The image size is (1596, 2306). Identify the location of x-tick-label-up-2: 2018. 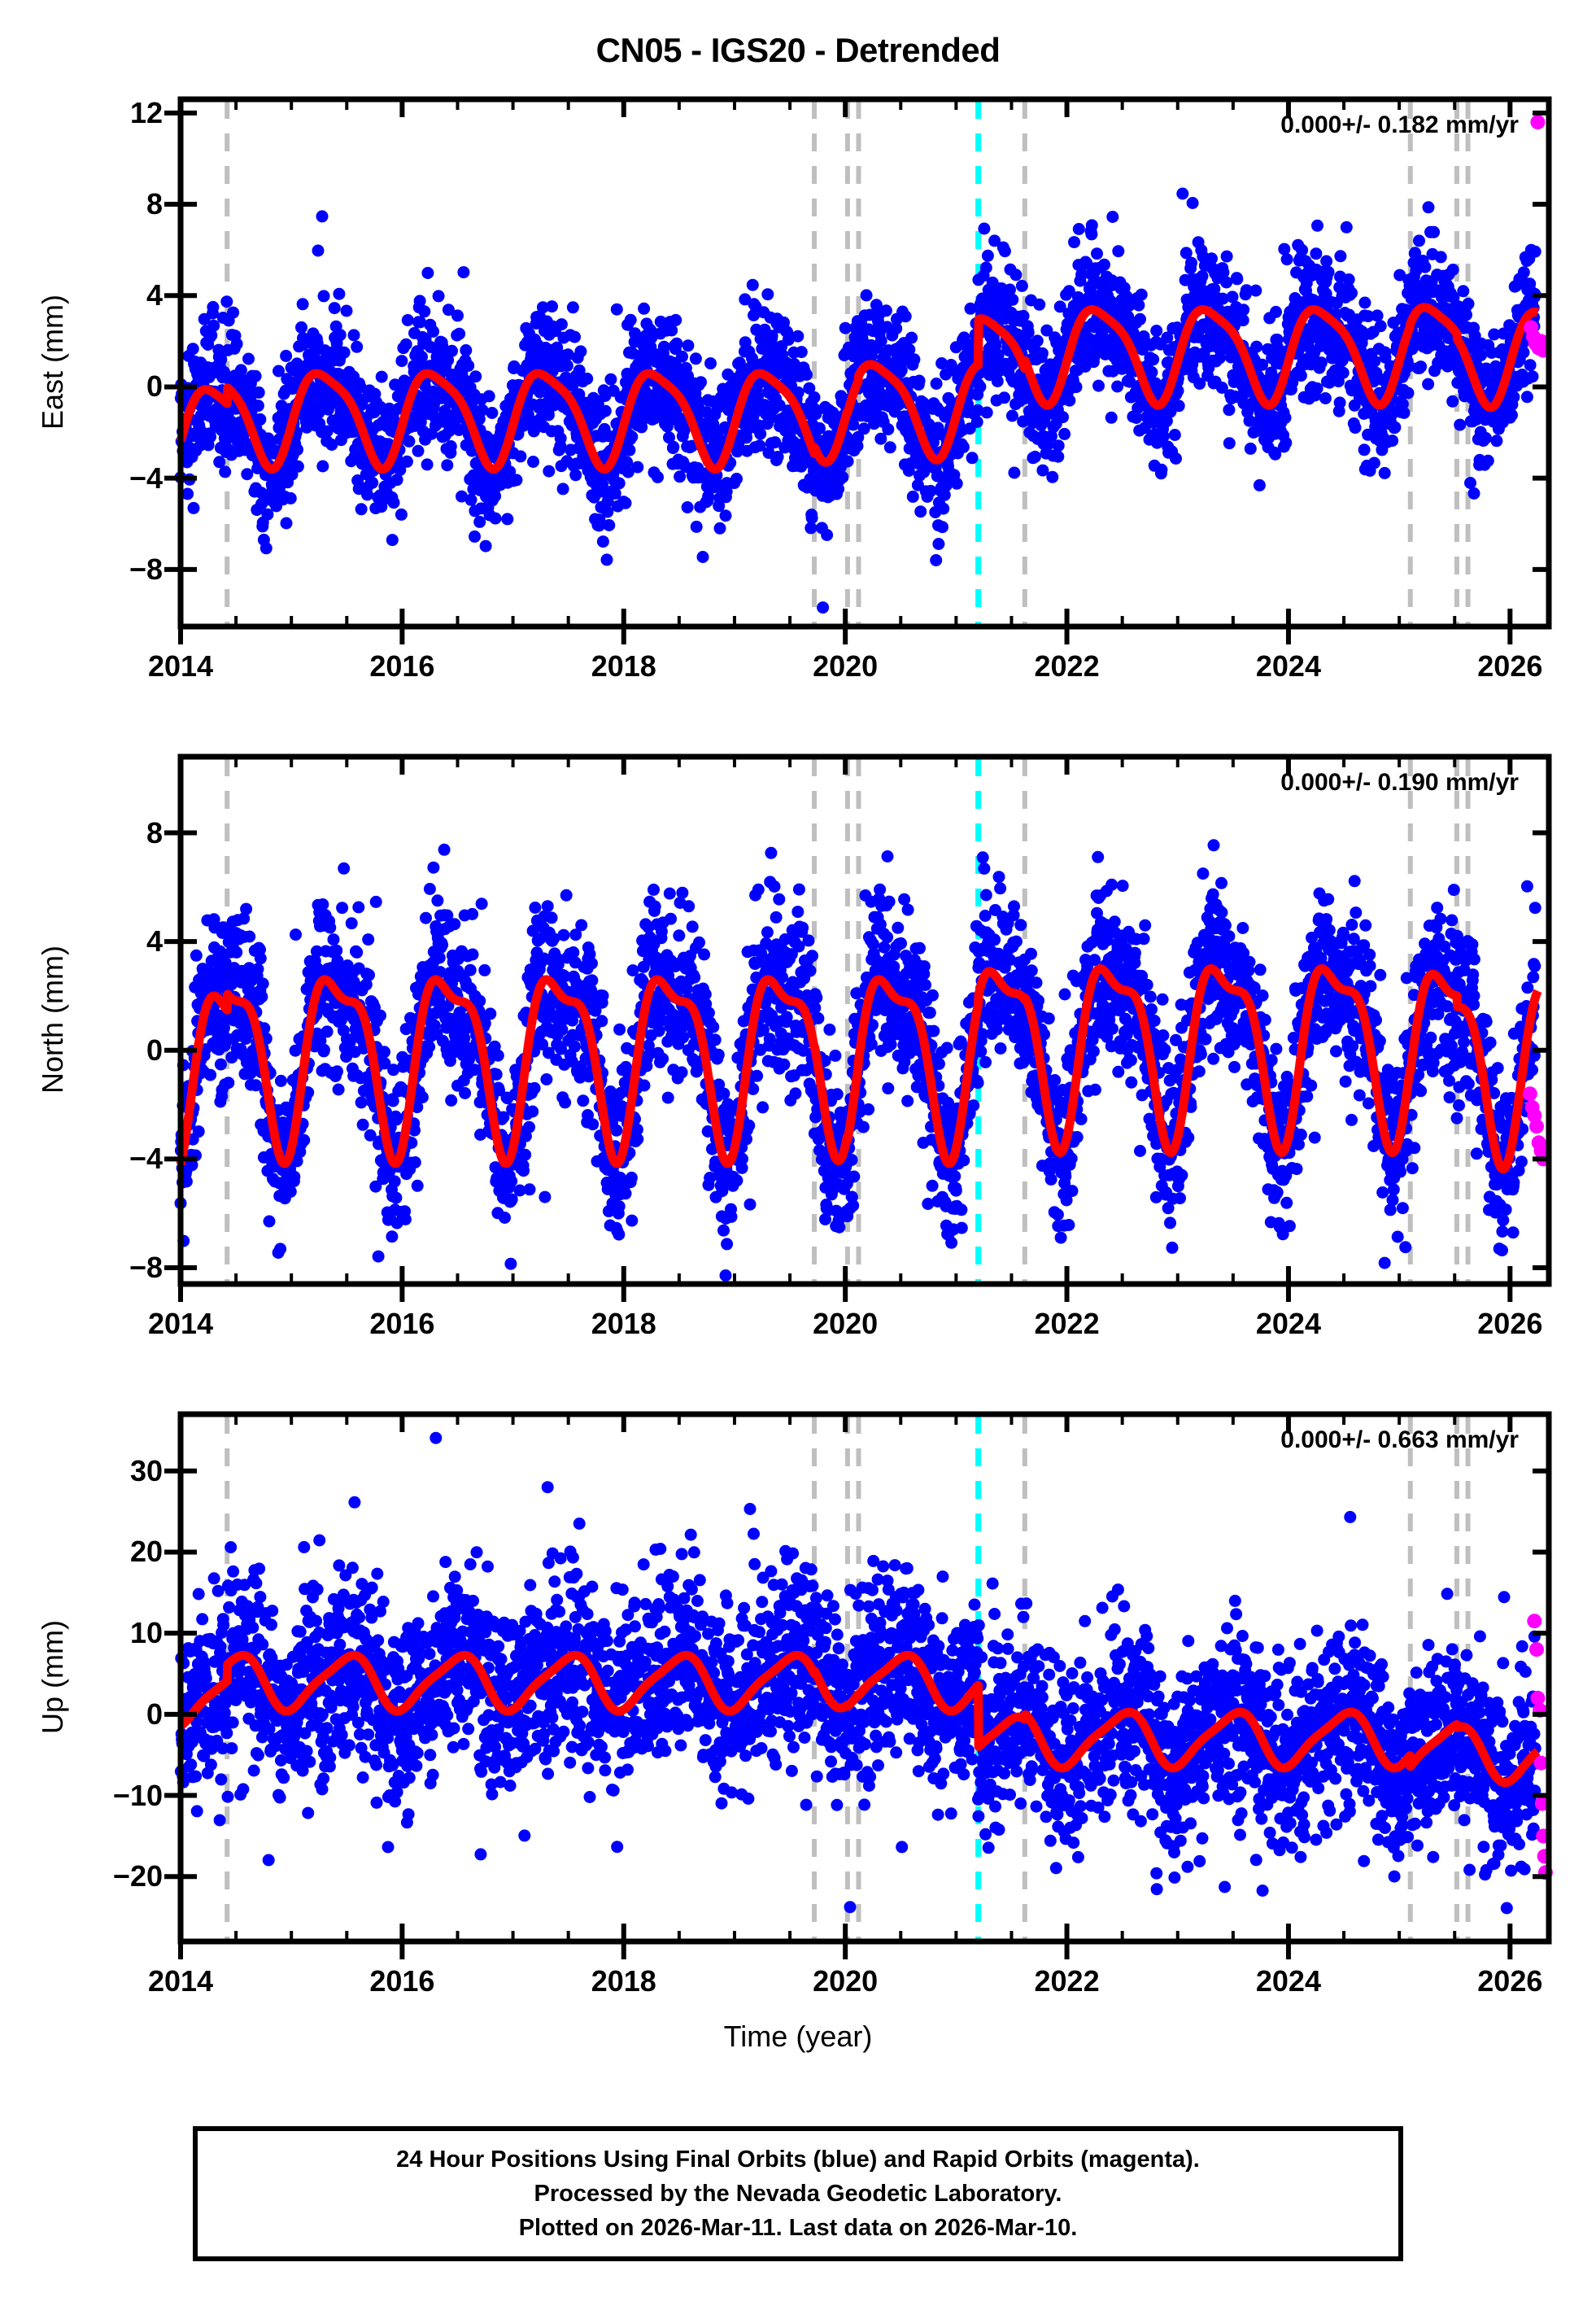
(623, 1981).